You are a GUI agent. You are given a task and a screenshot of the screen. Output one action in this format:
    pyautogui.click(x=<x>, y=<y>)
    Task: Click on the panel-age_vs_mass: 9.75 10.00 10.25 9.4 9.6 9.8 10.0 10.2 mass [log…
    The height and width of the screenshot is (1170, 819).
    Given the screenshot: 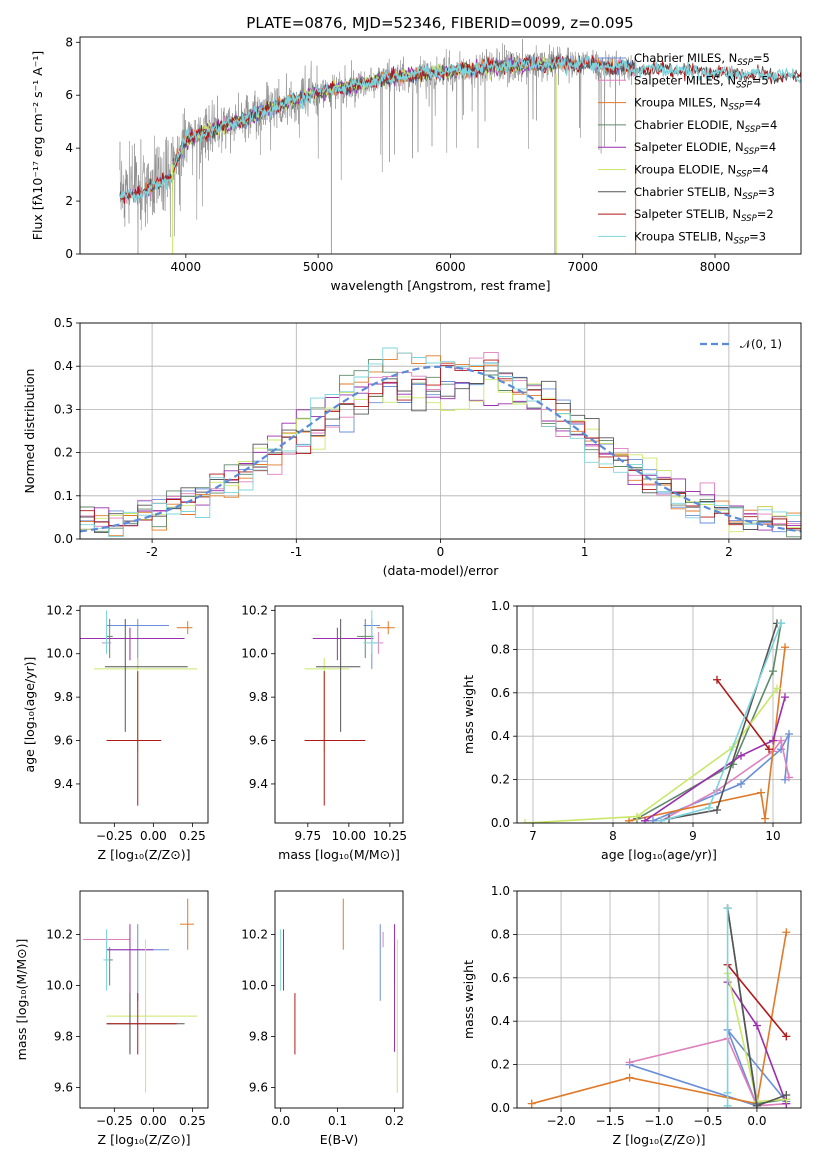 What is the action you would take?
    pyautogui.click(x=324, y=732)
    